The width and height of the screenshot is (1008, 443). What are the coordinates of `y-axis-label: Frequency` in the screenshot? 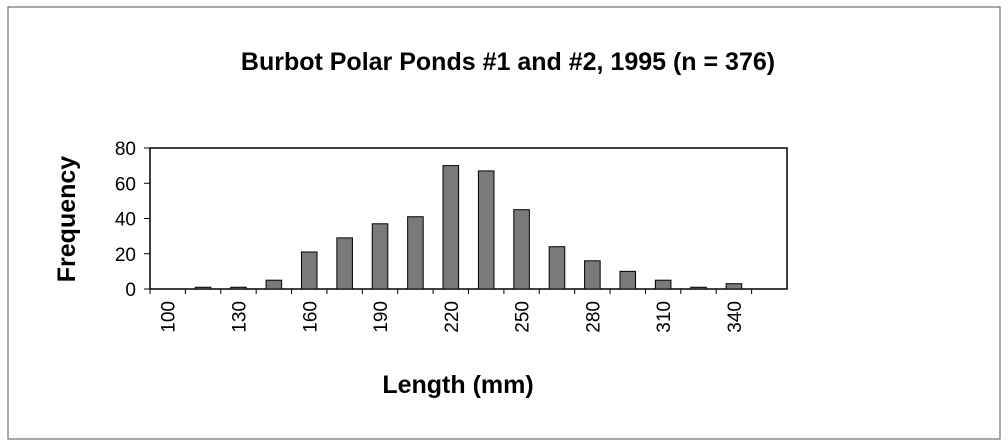 It's located at (67, 219).